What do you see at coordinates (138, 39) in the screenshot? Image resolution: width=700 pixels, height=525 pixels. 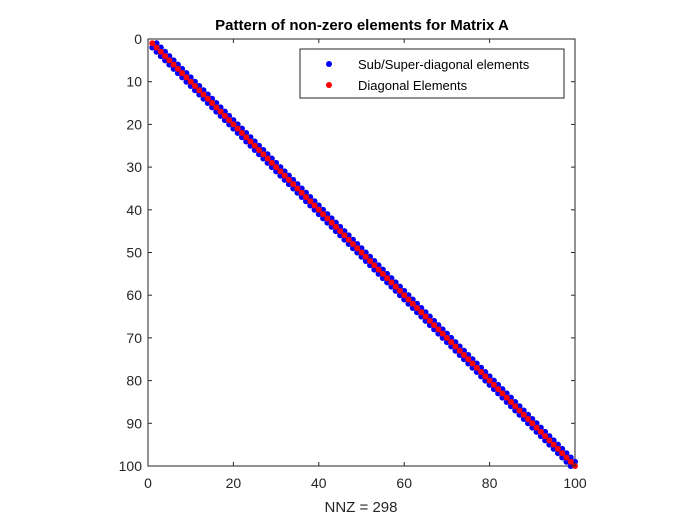 I see `y-tick-label: 0` at bounding box center [138, 39].